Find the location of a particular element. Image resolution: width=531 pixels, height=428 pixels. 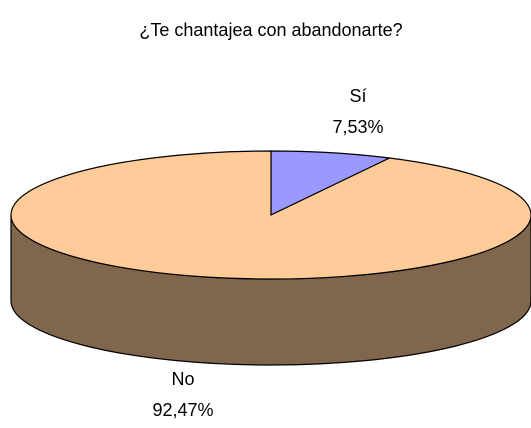

slice-label: Sí is located at coordinates (357, 96).